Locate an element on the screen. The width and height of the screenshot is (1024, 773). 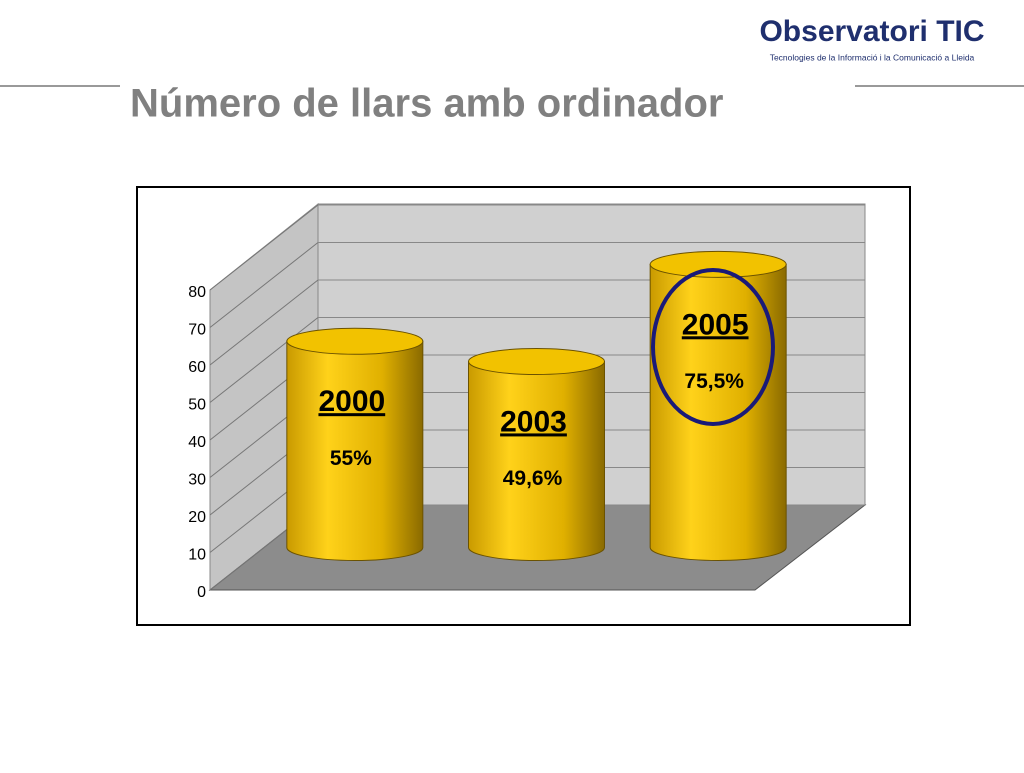
y-tick-label: 20 is located at coordinates (197, 517).